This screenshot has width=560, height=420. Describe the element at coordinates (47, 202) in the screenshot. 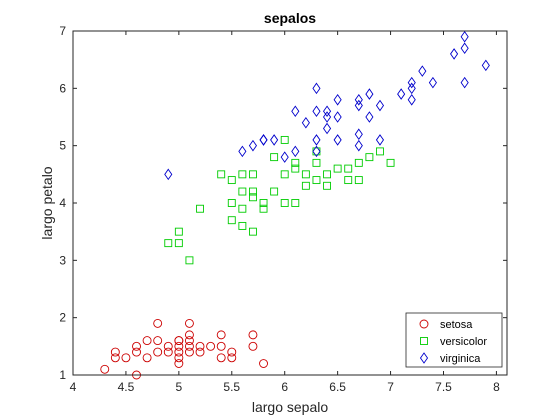

I see `y-axis-label: largo petalo` at that location.